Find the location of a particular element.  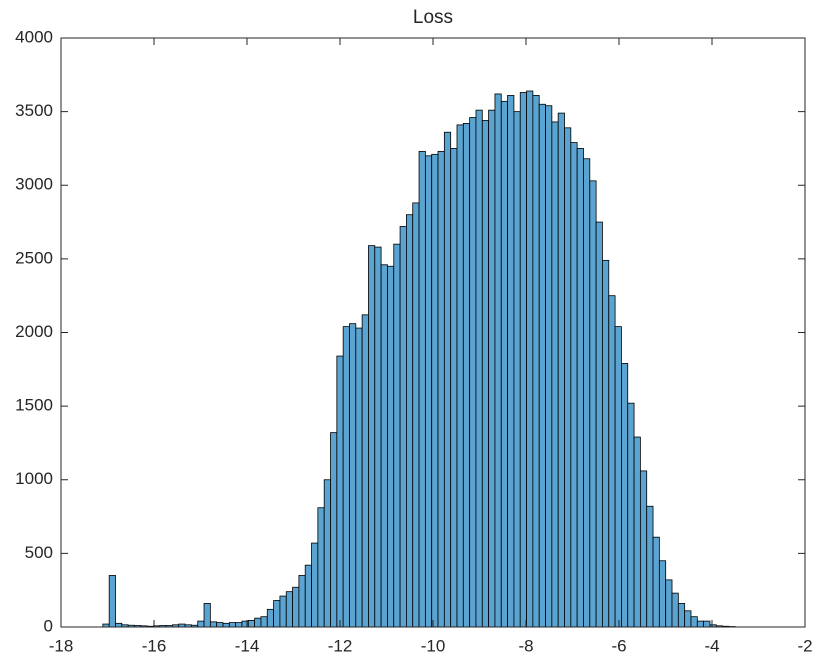

chart-title: Loss is located at coordinates (433, 17).